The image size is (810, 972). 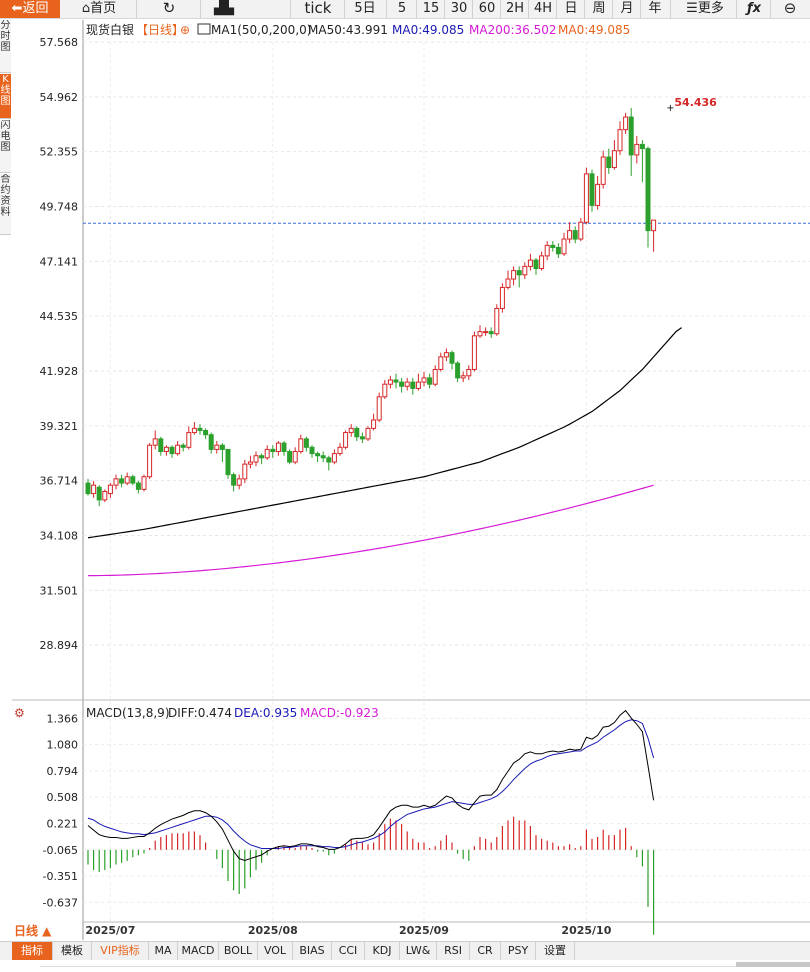 What do you see at coordinates (198, 951) in the screenshot?
I see `tab-macd: MACD` at bounding box center [198, 951].